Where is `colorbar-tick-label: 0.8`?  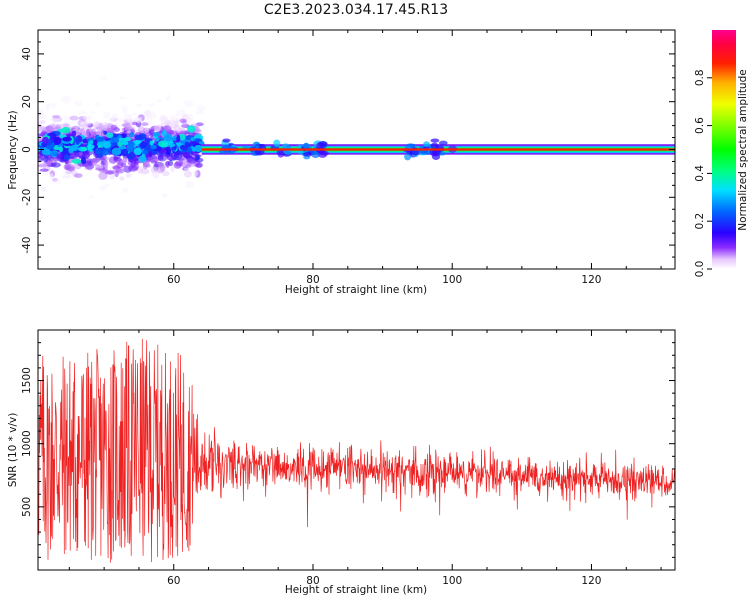
colorbar-tick-label: 0.8 is located at coordinates (700, 77).